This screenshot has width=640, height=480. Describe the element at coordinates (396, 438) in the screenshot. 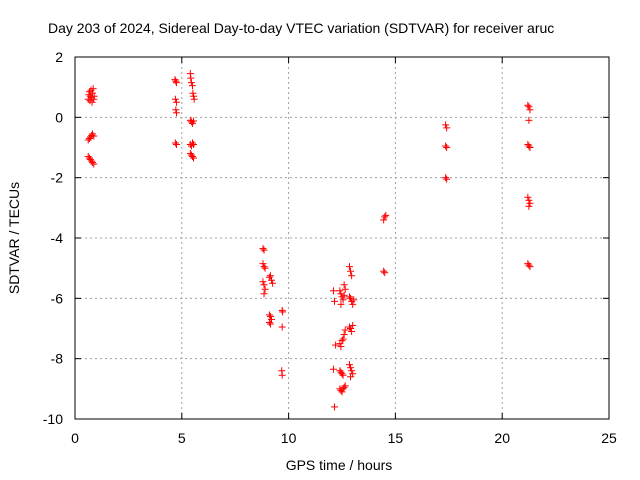

I see `x-tick-label: 15` at that location.